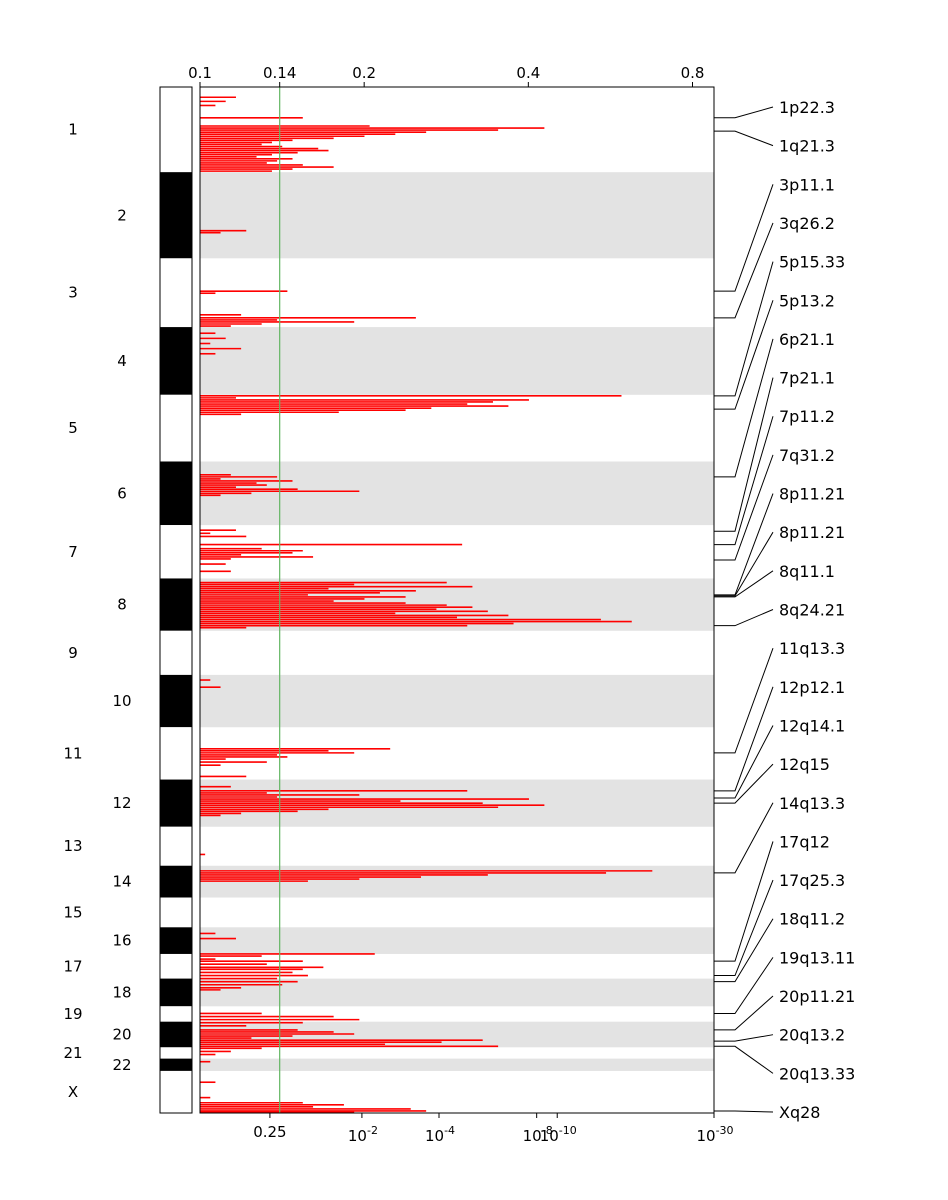  I want to click on peak-label: 20q13.33, so click(817, 1073).